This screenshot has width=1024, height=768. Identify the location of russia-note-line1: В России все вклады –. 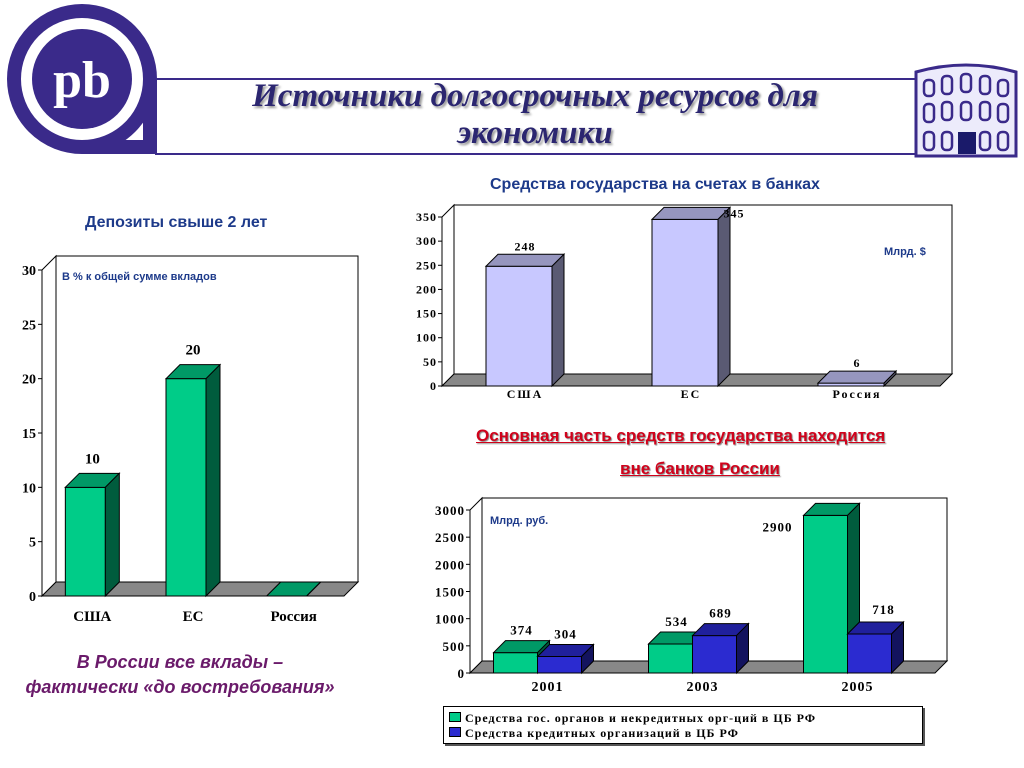
(180, 662).